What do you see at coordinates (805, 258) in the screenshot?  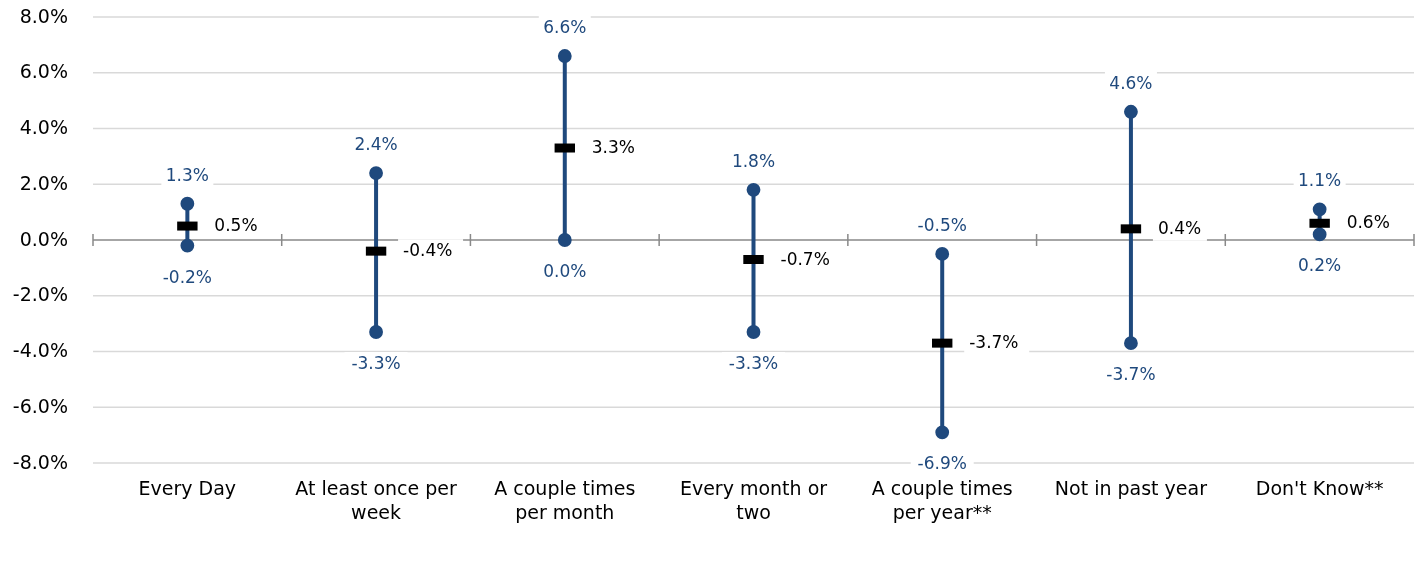 I see `data-label: -0.7%` at bounding box center [805, 258].